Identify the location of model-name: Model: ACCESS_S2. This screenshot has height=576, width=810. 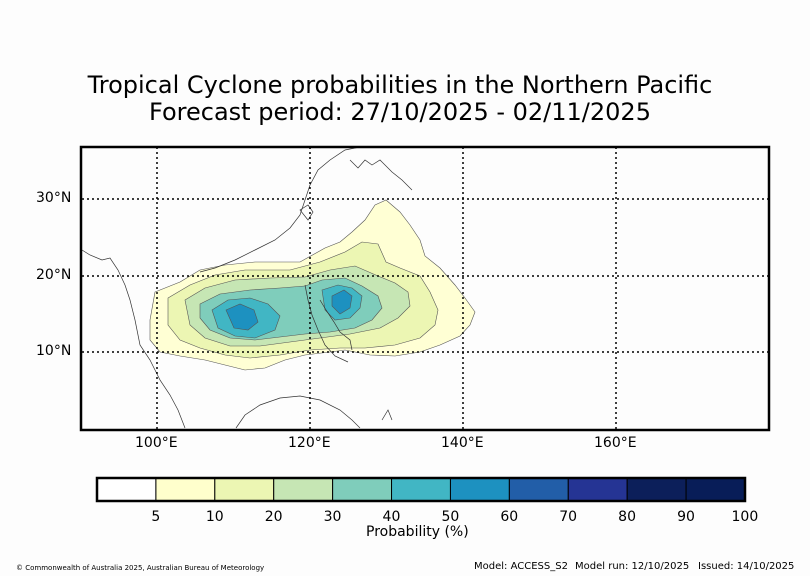
(521, 566).